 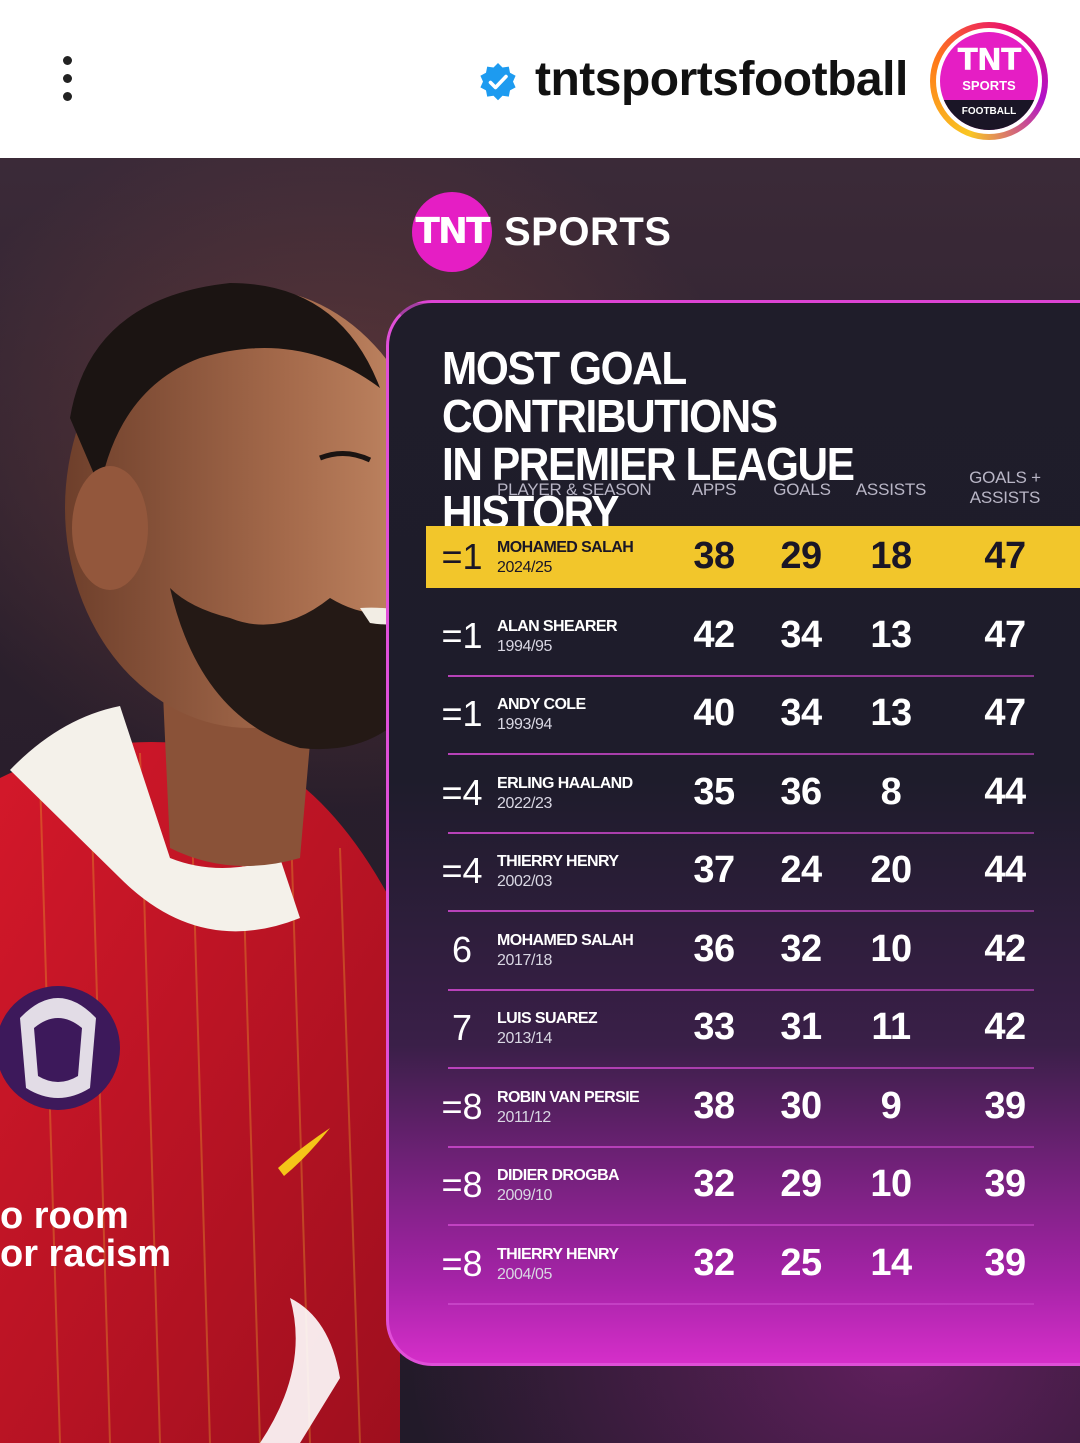 I want to click on nike-swoosh-icon, so click(x=304, y=1152).